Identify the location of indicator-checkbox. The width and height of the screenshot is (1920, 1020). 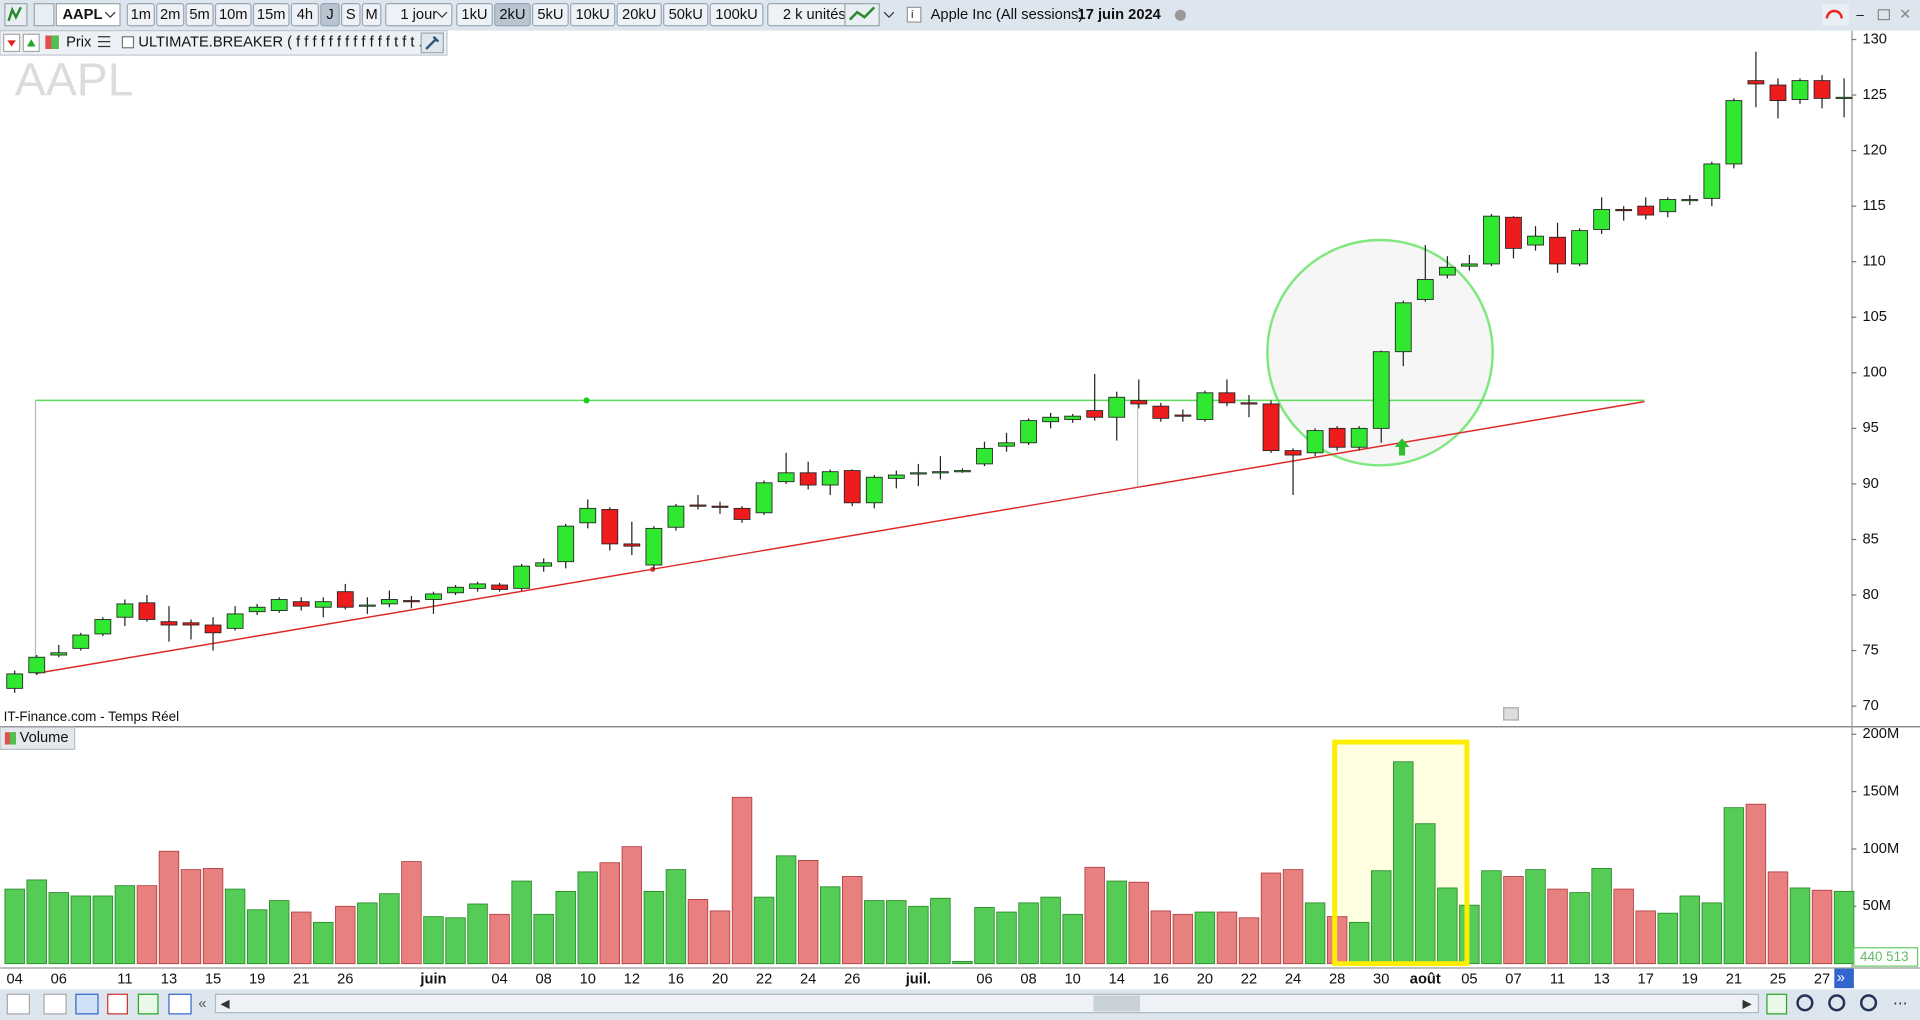
(128, 42).